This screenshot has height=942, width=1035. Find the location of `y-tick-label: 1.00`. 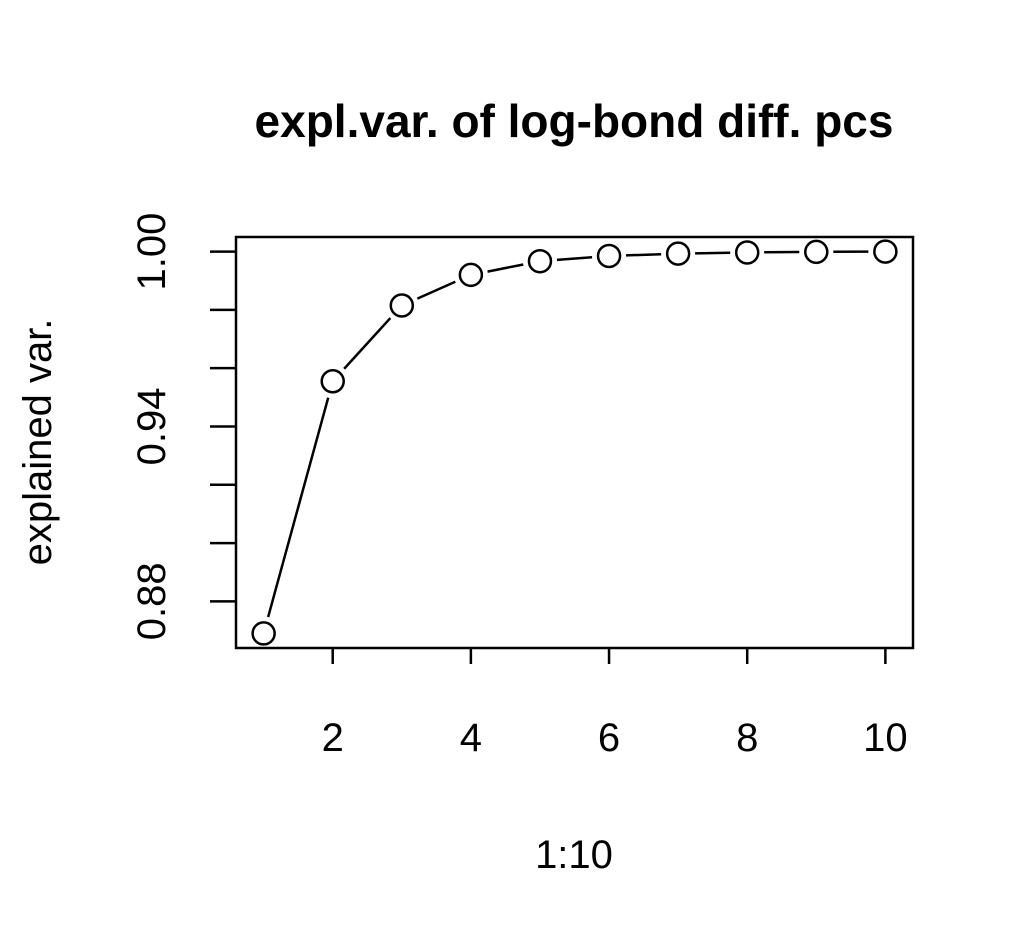

y-tick-label: 1.00 is located at coordinates (152, 252).